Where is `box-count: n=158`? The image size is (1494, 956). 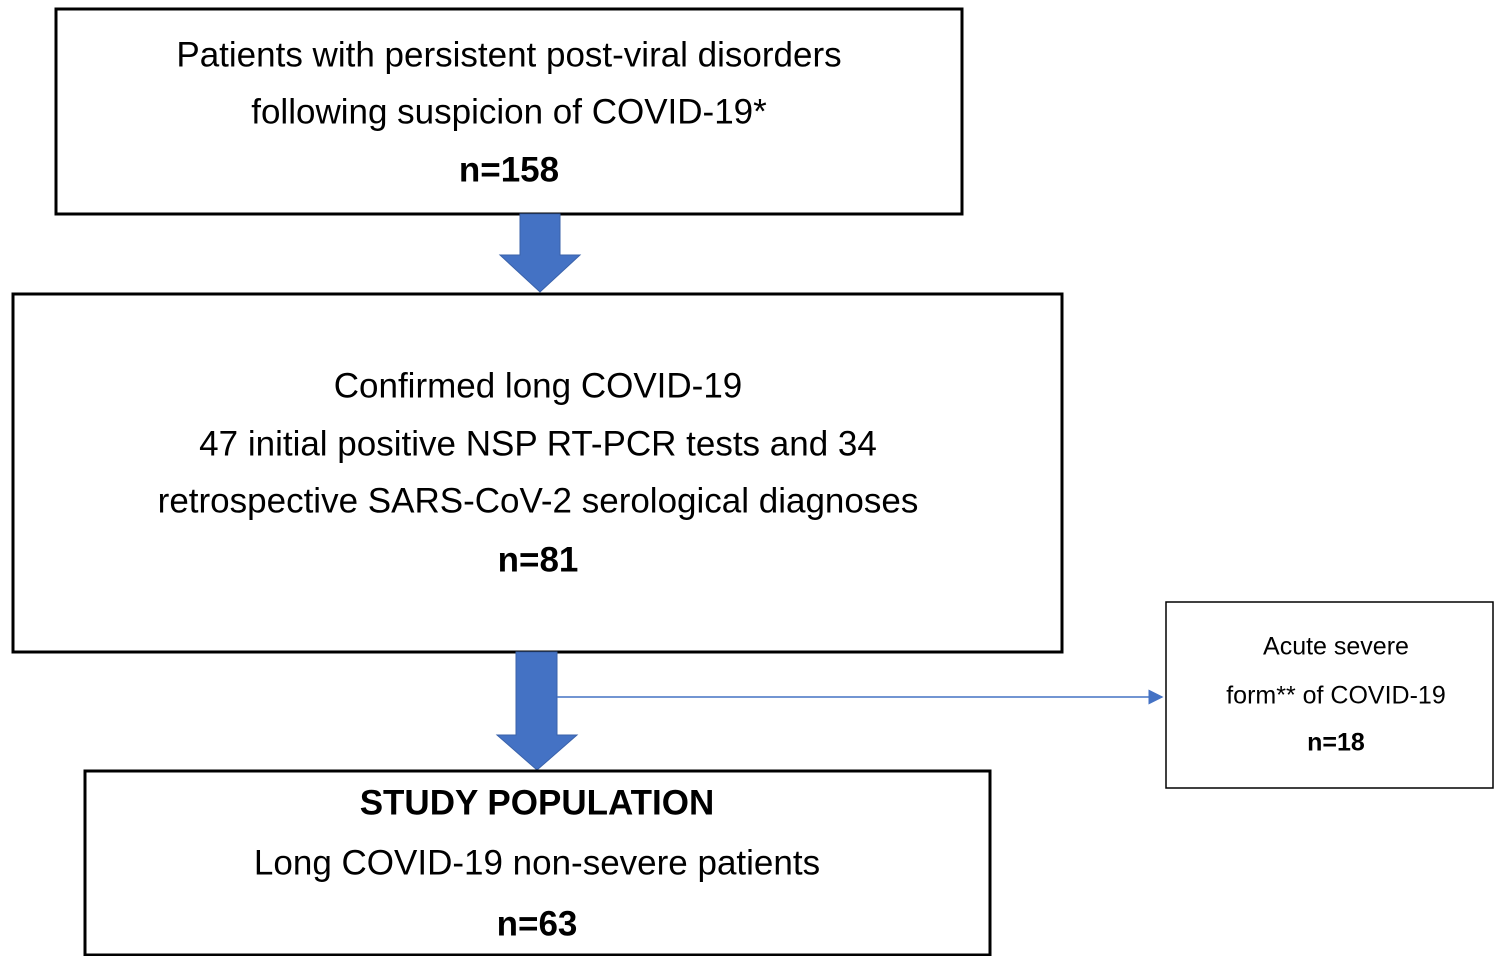
box-count: n=158 is located at coordinates (509, 169).